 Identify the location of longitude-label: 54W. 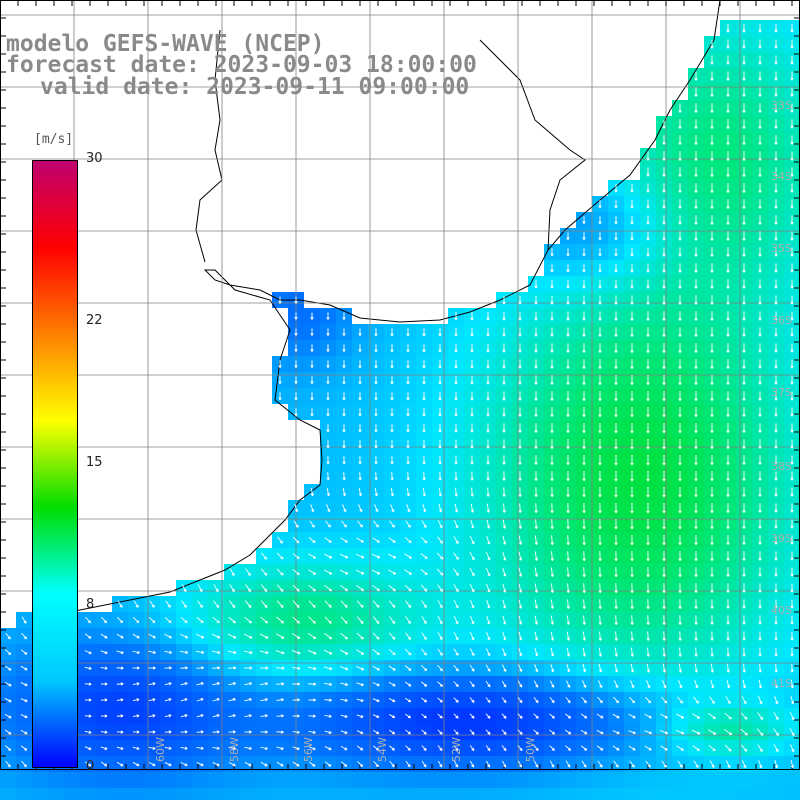
(382, 749).